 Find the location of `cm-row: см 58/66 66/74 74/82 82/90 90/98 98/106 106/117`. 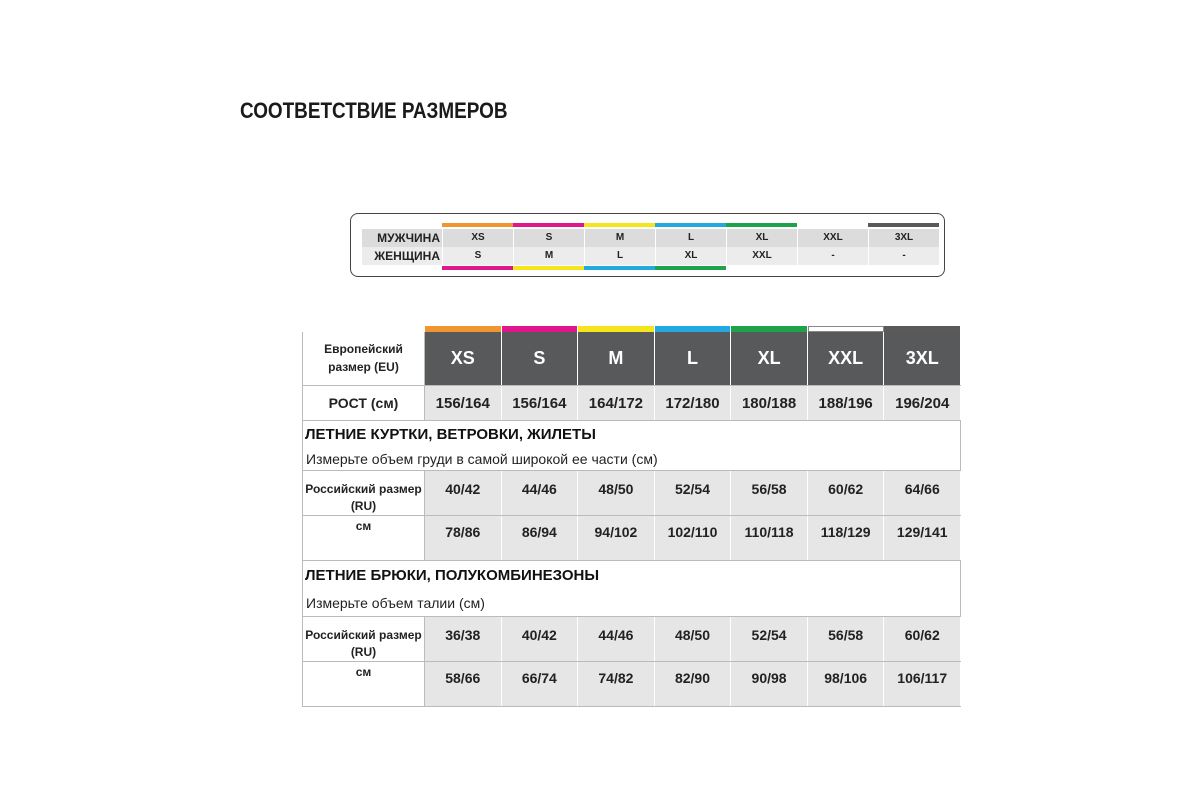

cm-row: см 58/66 66/74 74/82 82/90 90/98 98/106 106/117 is located at coordinates (632, 684).